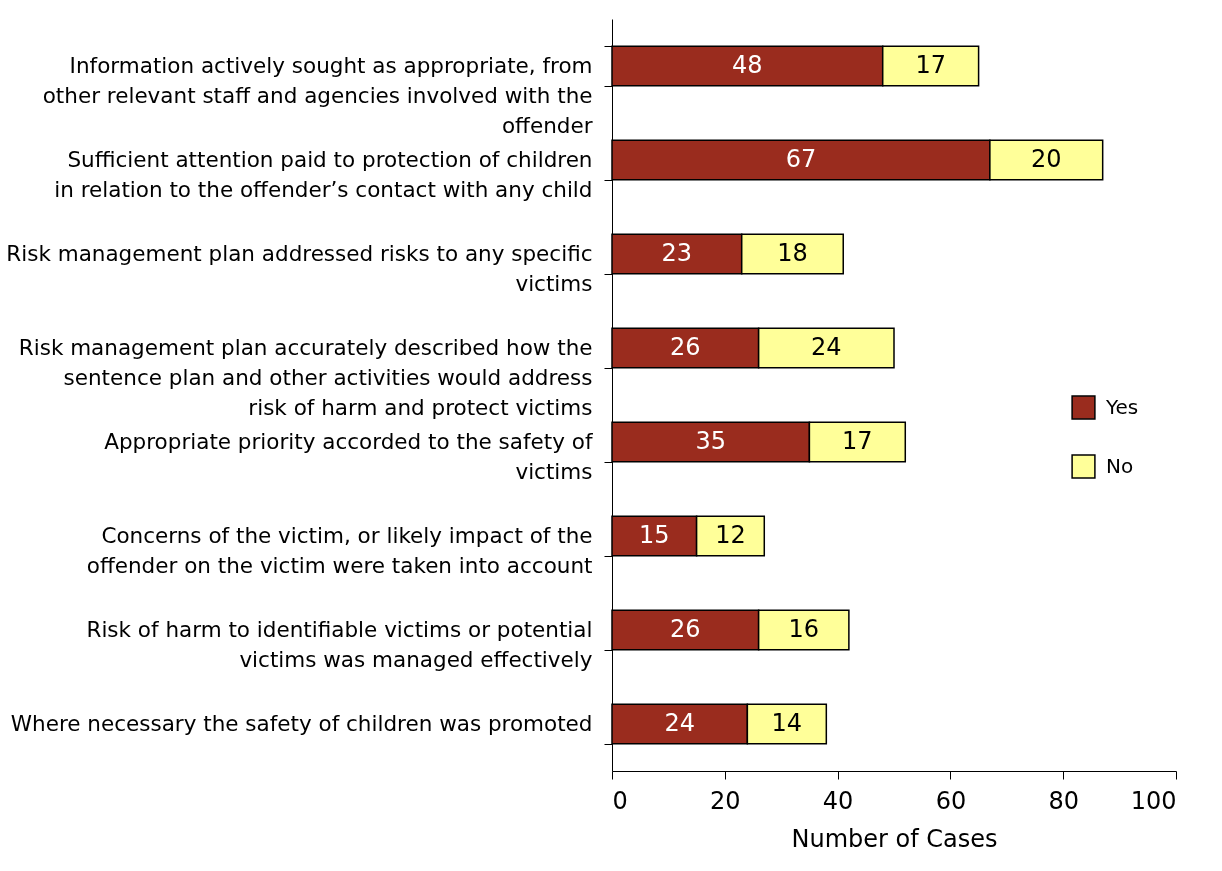 This screenshot has width=1222, height=871. What do you see at coordinates (725, 800) in the screenshot?
I see `x-tick-label: 20` at bounding box center [725, 800].